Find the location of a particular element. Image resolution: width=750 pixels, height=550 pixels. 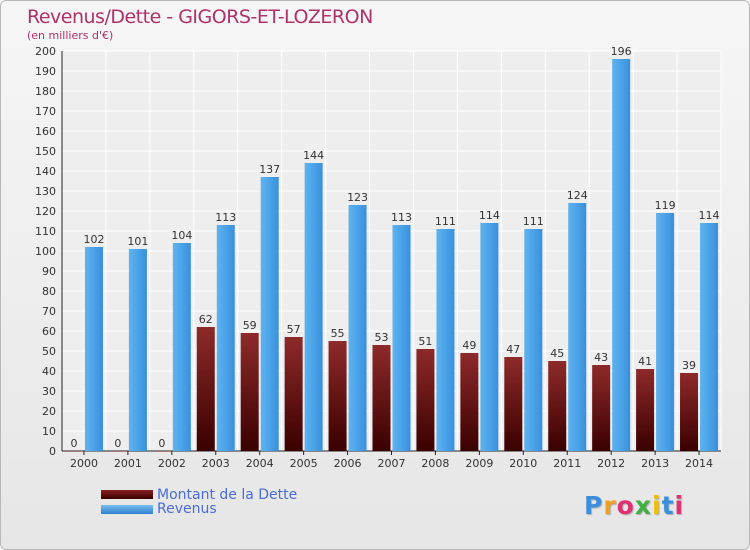

bar-revenus-2005 is located at coordinates (313, 307).